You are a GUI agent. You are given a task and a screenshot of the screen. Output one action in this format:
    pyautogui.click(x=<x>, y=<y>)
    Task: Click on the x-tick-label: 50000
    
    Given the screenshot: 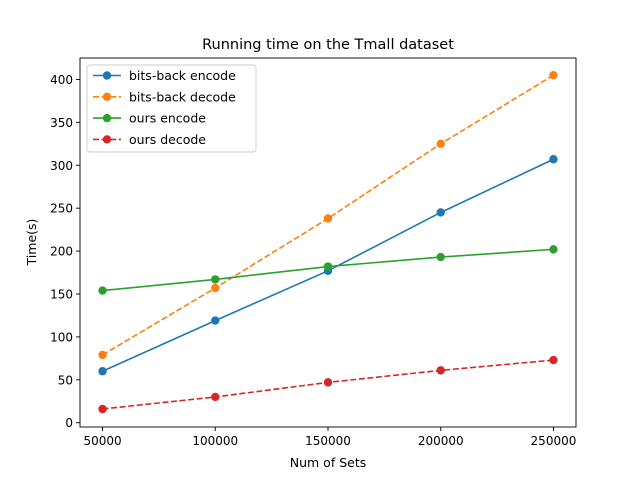 What is the action you would take?
    pyautogui.click(x=102, y=441)
    